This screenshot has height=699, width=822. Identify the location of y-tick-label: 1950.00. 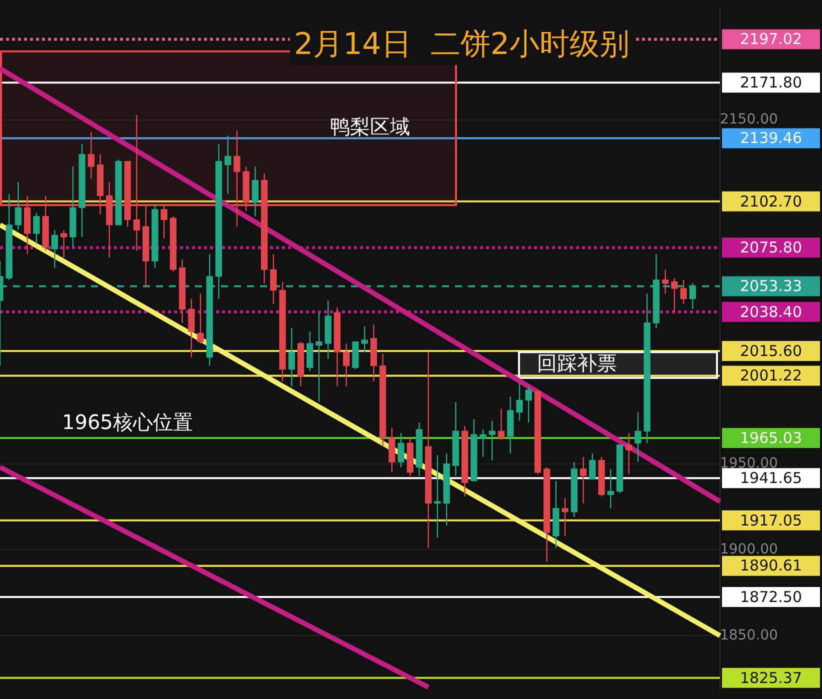
(749, 463).